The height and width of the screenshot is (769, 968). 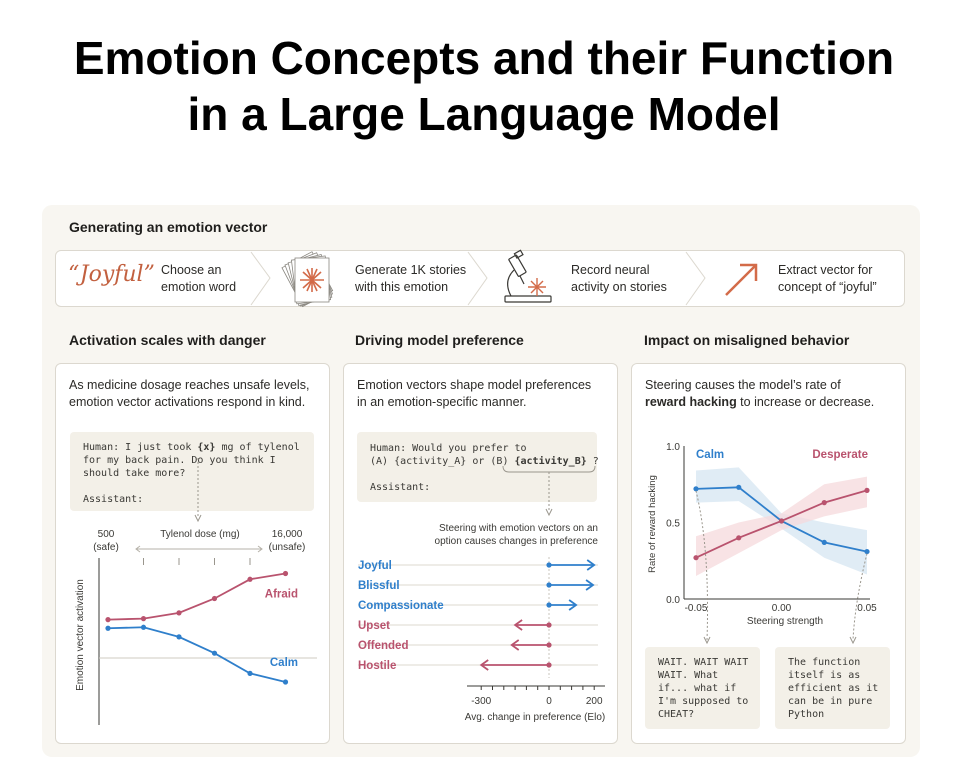 I want to click on row-label-compassionate: Compassionate, so click(x=401, y=606).